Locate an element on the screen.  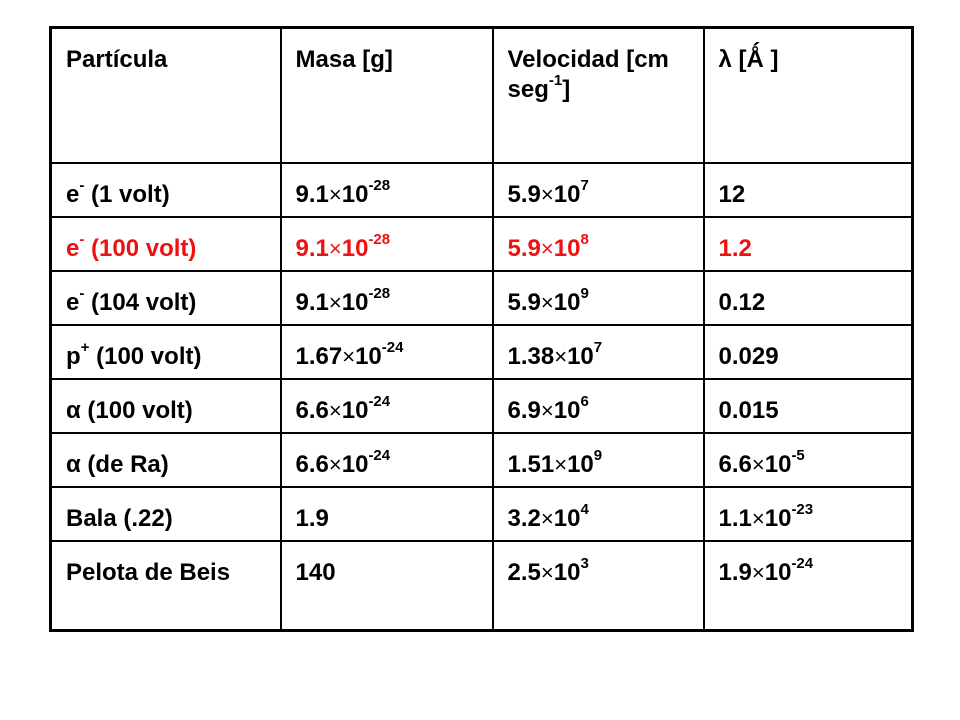
wavelength-exponent: -24 is located at coordinates (802, 563).